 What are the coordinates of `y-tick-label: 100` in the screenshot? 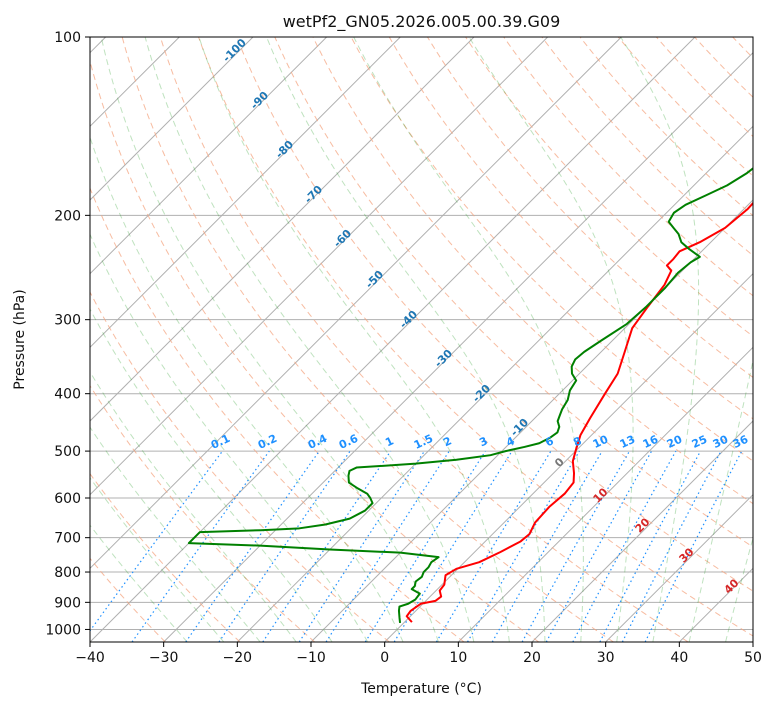 It's located at (67, 38).